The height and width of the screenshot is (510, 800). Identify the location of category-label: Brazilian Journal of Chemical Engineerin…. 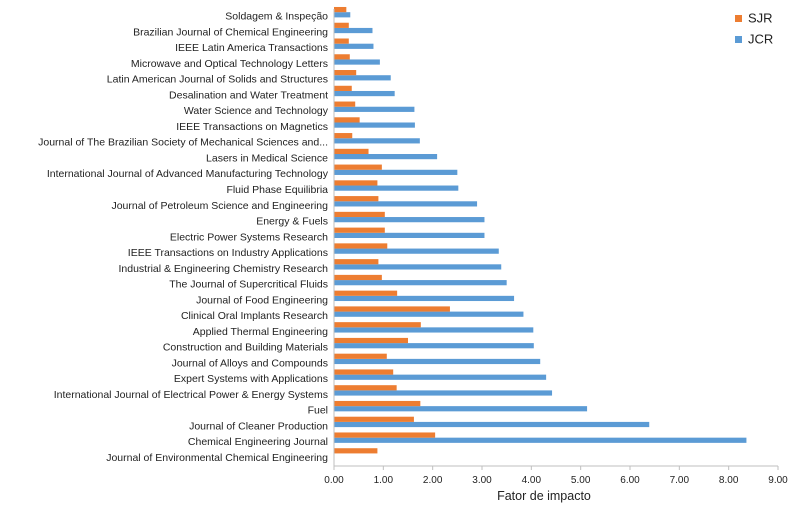
(230, 32).